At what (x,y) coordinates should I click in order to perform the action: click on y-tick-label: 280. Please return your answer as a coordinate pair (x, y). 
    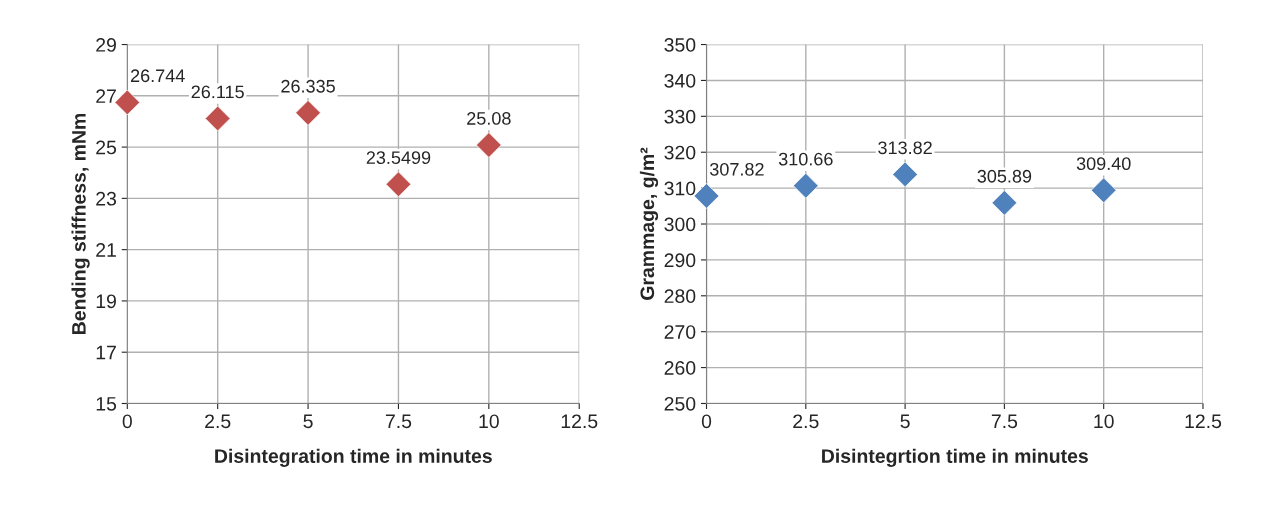
    Looking at the image, I should click on (680, 296).